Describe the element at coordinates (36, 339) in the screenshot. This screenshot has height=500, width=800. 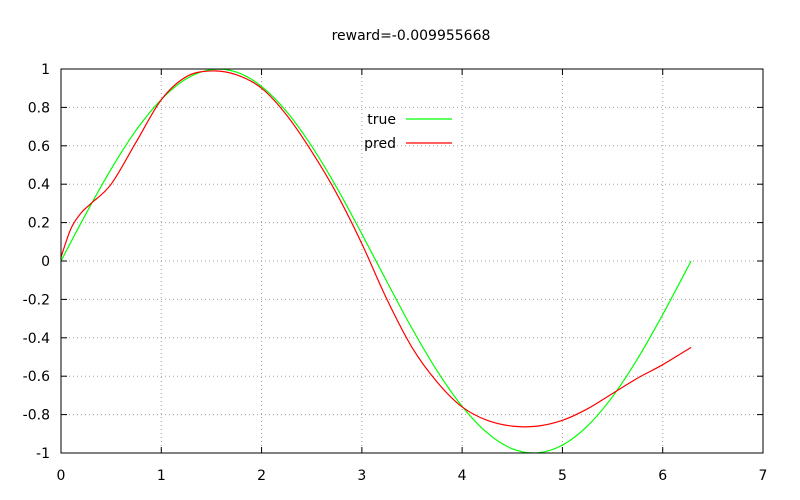
I see `y-tick-label: -0.4` at that location.